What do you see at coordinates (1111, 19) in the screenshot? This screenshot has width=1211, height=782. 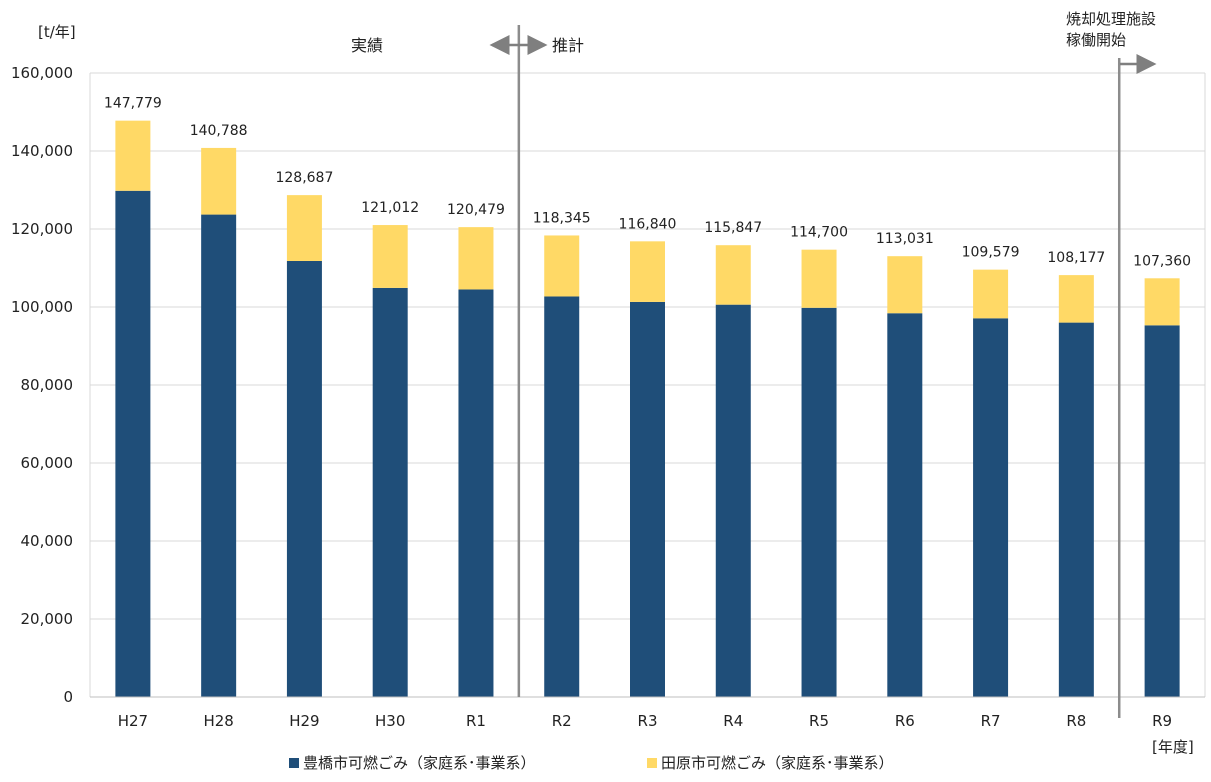 I see `annotation-facility-line1: 焼却処理施設` at bounding box center [1111, 19].